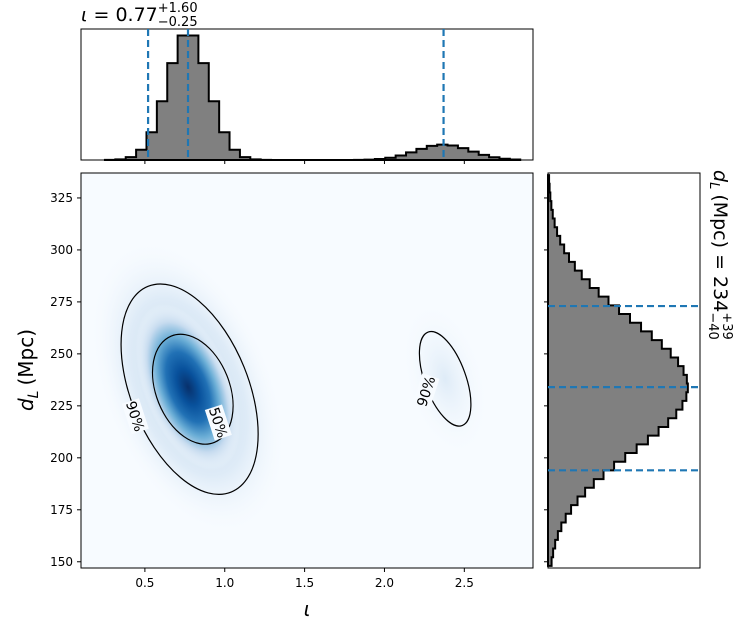 This screenshot has width=748, height=631. I want to click on main-x-ticks: 0.5 1.0 1.5 2.0 2.5, so click(304, 579).